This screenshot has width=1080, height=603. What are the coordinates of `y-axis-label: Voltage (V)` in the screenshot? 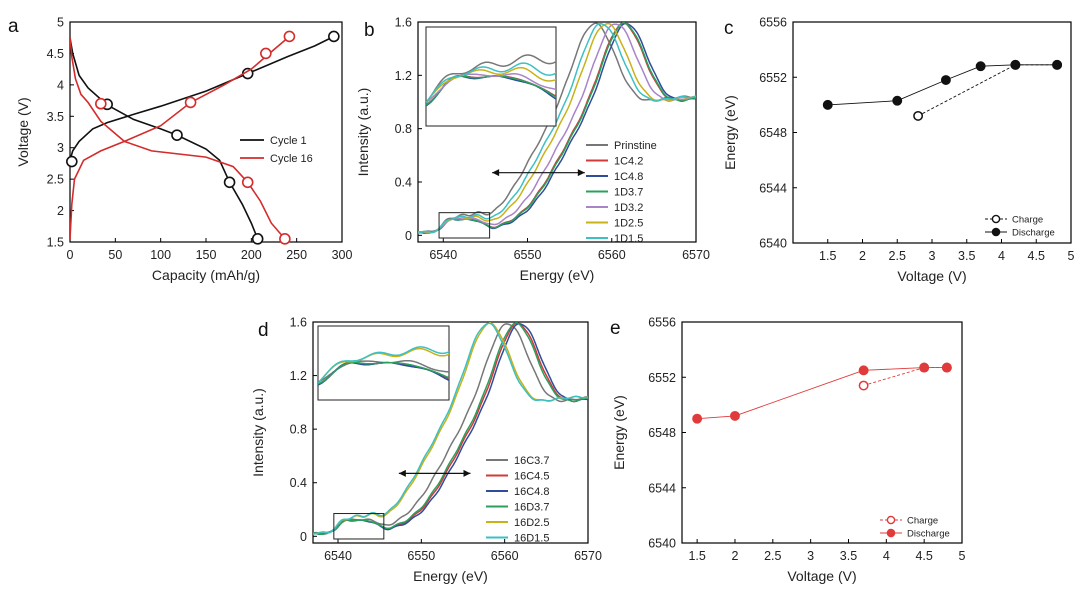 It's located at (23, 131).